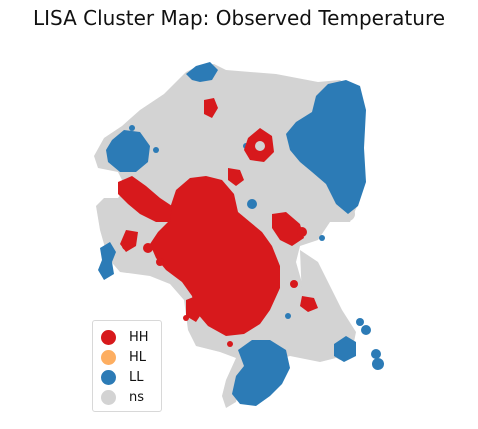  I want to click on legend: HH HL LL ns, so click(127, 366).